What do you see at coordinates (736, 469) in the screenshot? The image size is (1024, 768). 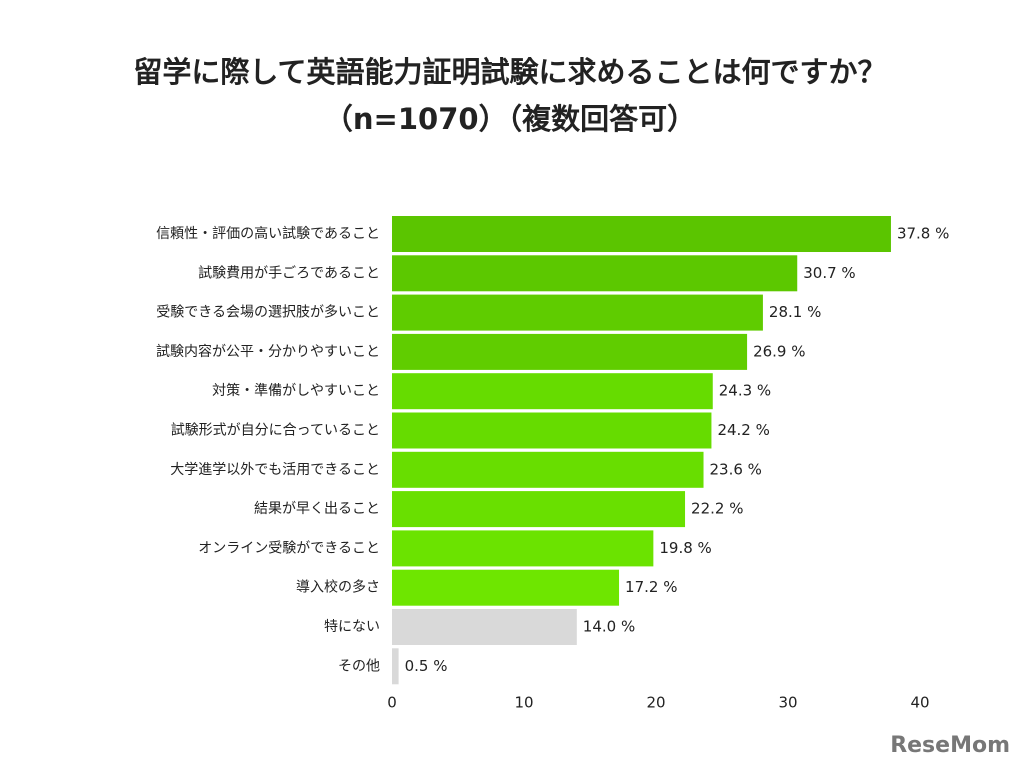 I see `value-label: 23.6 %` at bounding box center [736, 469].